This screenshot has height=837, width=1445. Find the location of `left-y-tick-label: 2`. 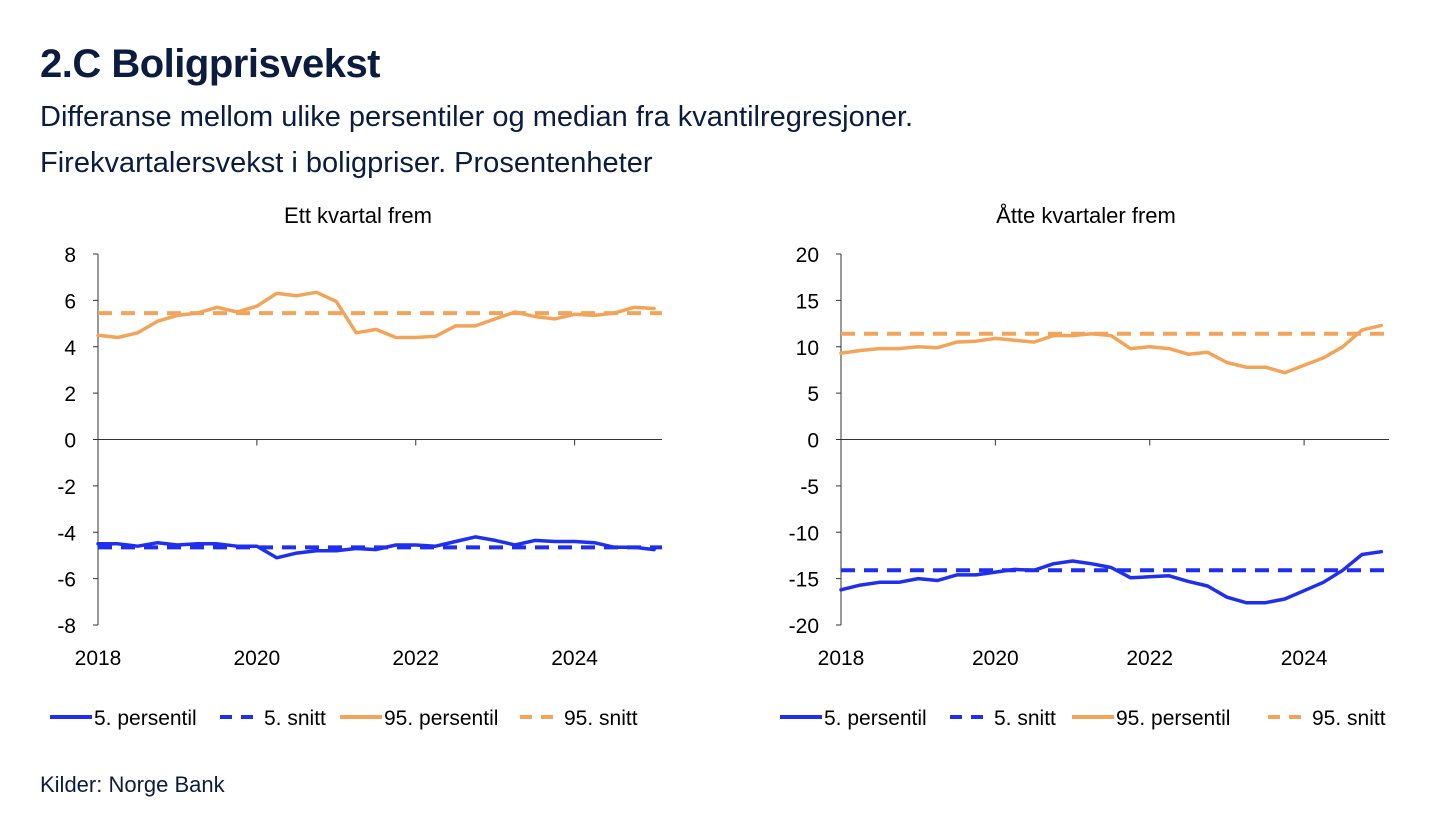

left-y-tick-label: 2 is located at coordinates (70, 394).